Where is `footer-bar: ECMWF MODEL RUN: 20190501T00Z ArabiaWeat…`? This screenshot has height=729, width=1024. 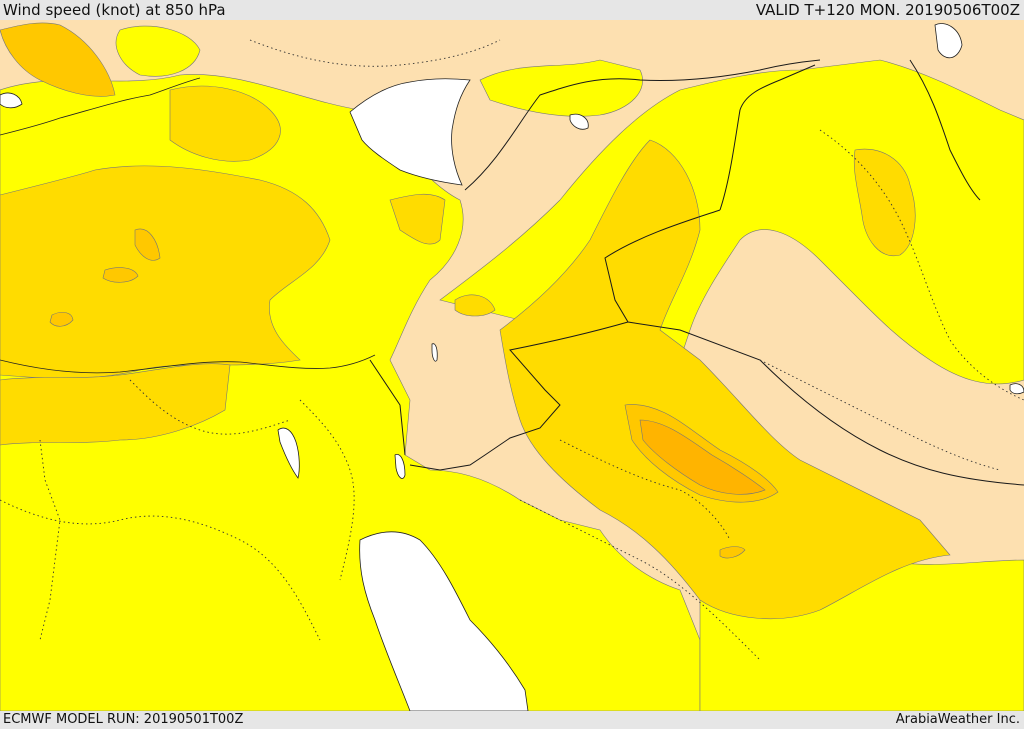 footer-bar: ECMWF MODEL RUN: 20190501T00Z ArabiaWeat… is located at coordinates (512, 720).